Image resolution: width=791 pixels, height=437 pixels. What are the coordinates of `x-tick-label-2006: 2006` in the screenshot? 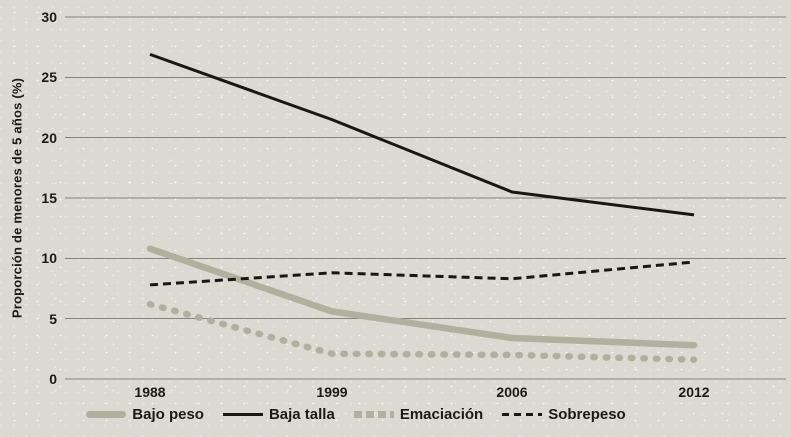 It's located at (512, 392).